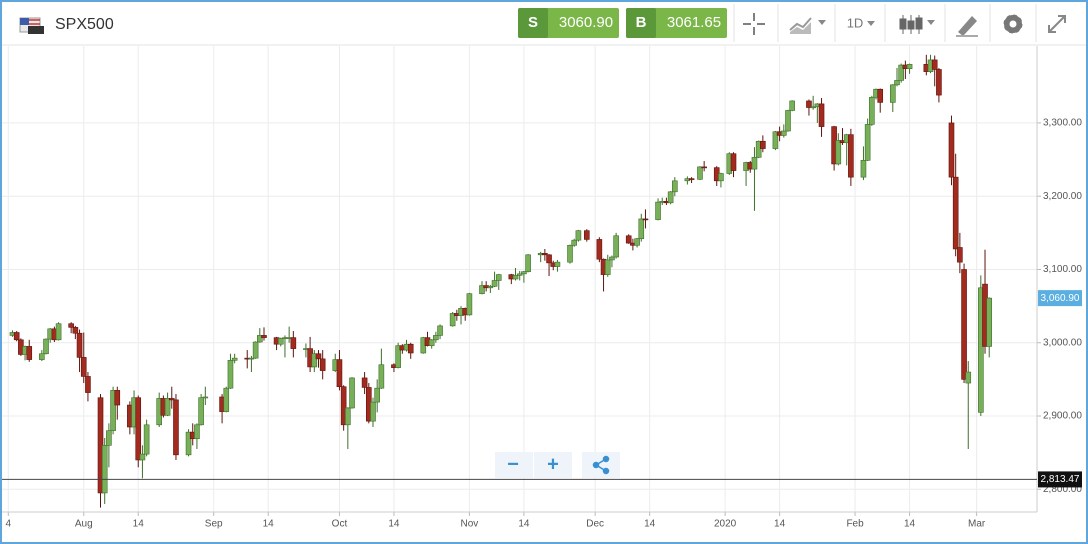 The width and height of the screenshot is (1088, 544). What do you see at coordinates (917, 24) in the screenshot?
I see `candle-style-button` at bounding box center [917, 24].